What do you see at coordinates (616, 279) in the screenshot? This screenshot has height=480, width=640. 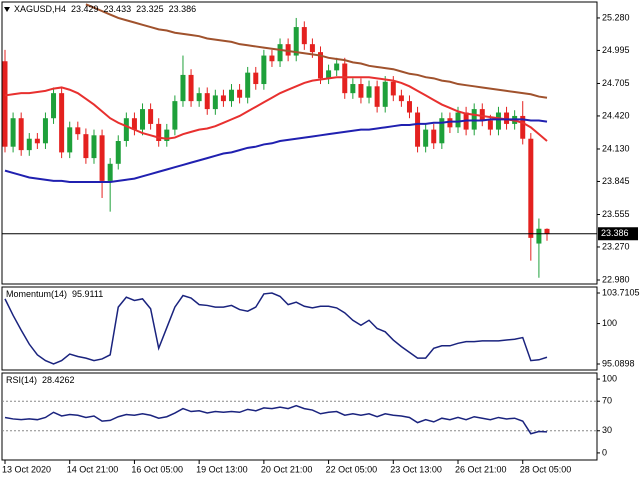 I see `y-tick-label: 22.980` at bounding box center [616, 279].